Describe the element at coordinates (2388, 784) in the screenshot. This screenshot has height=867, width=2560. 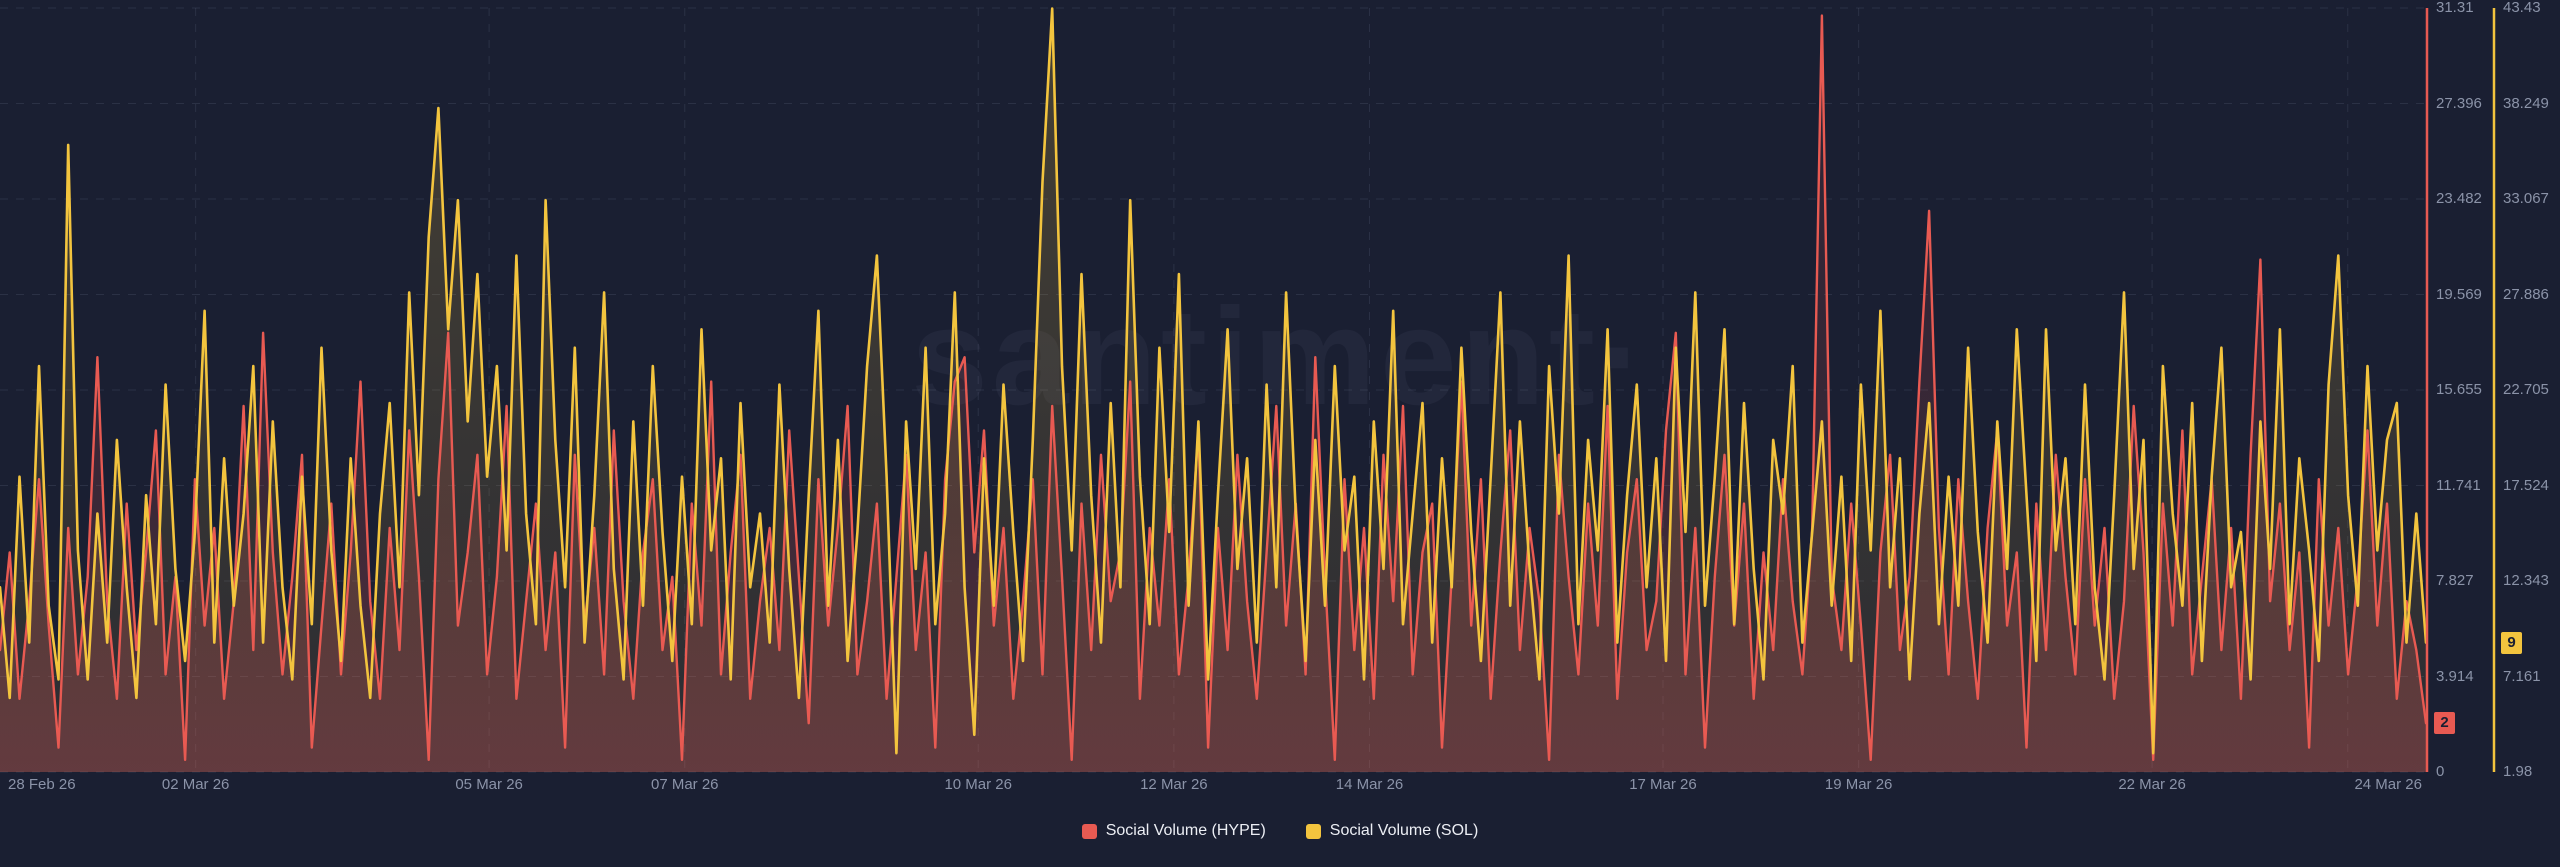
I see `x-axis-label: 24 Mar 26` at that location.